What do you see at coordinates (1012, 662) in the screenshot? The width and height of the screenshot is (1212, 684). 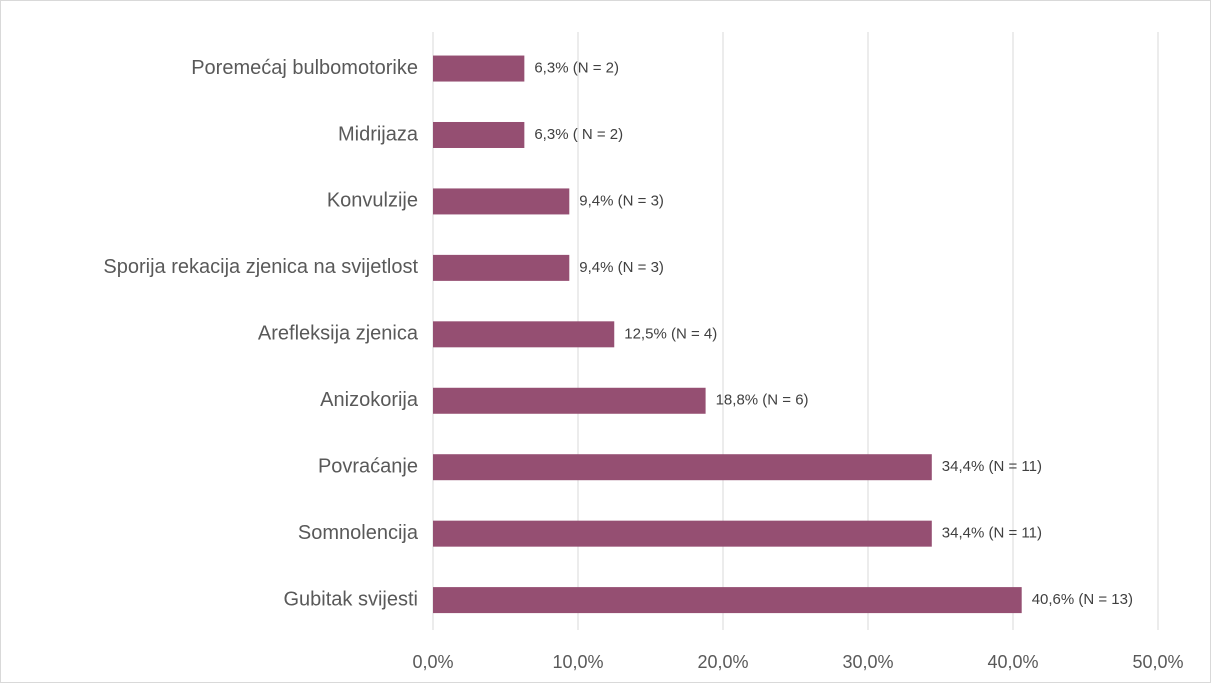 I see `x-tick-label: 40,0%` at bounding box center [1012, 662].